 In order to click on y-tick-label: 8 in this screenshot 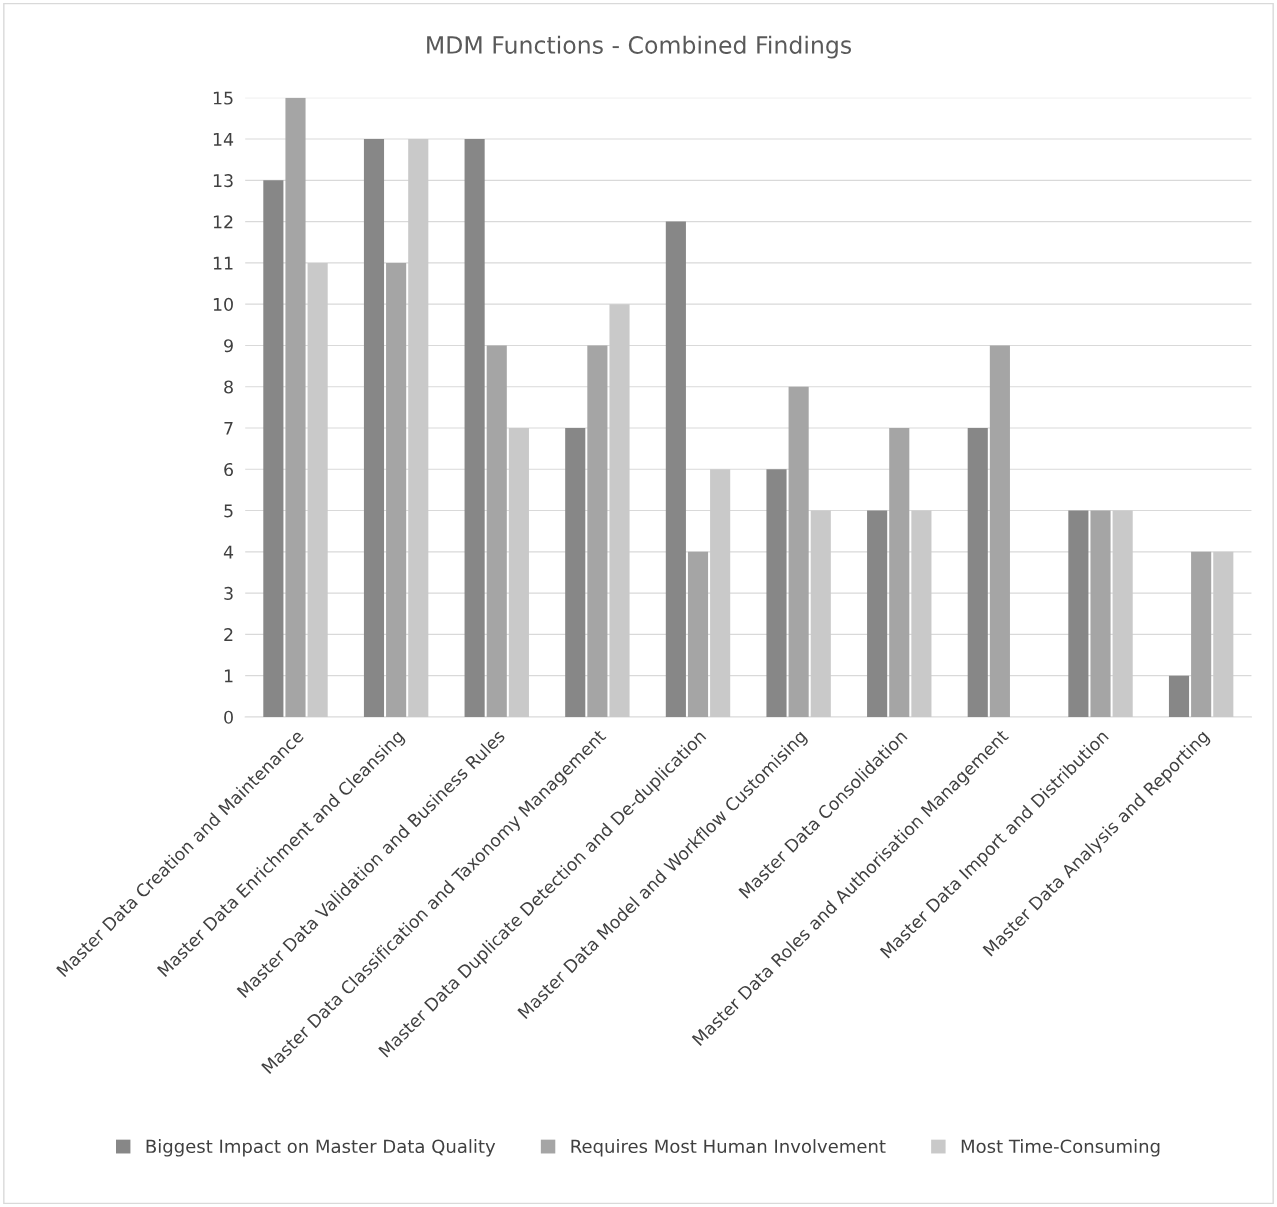, I will do `click(228, 387)`.